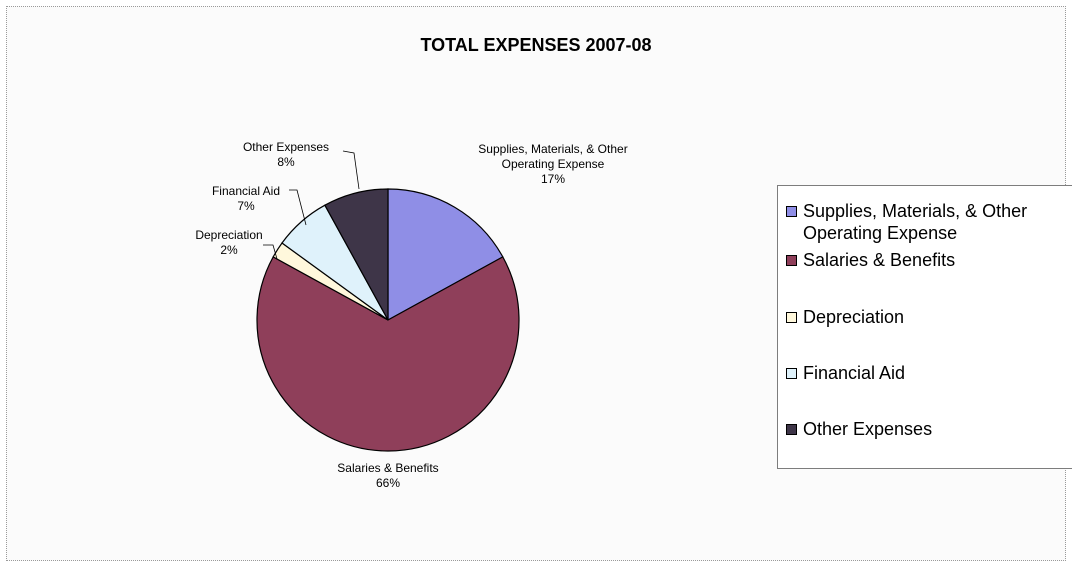 This screenshot has height=567, width=1072. I want to click on legend-label-other-expenses: Other Expenses, so click(868, 429).